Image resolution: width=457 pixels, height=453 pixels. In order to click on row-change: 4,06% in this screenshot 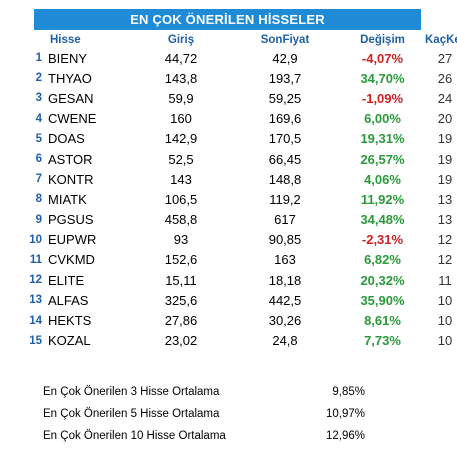, I will do `click(382, 179)`.